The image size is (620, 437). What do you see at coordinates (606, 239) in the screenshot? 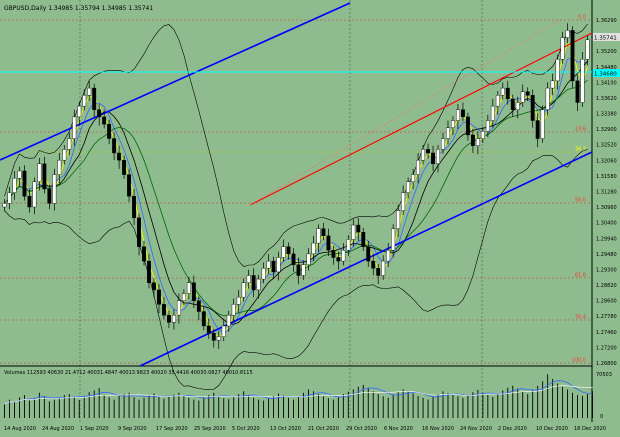
I see `price-tick-label: 1.29940` at bounding box center [606, 239].